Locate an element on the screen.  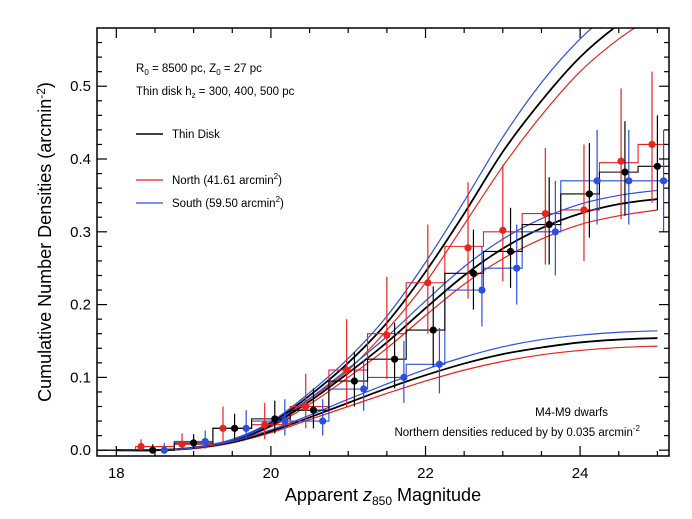
y-tick-label-2: 0.2 is located at coordinates (80, 305).